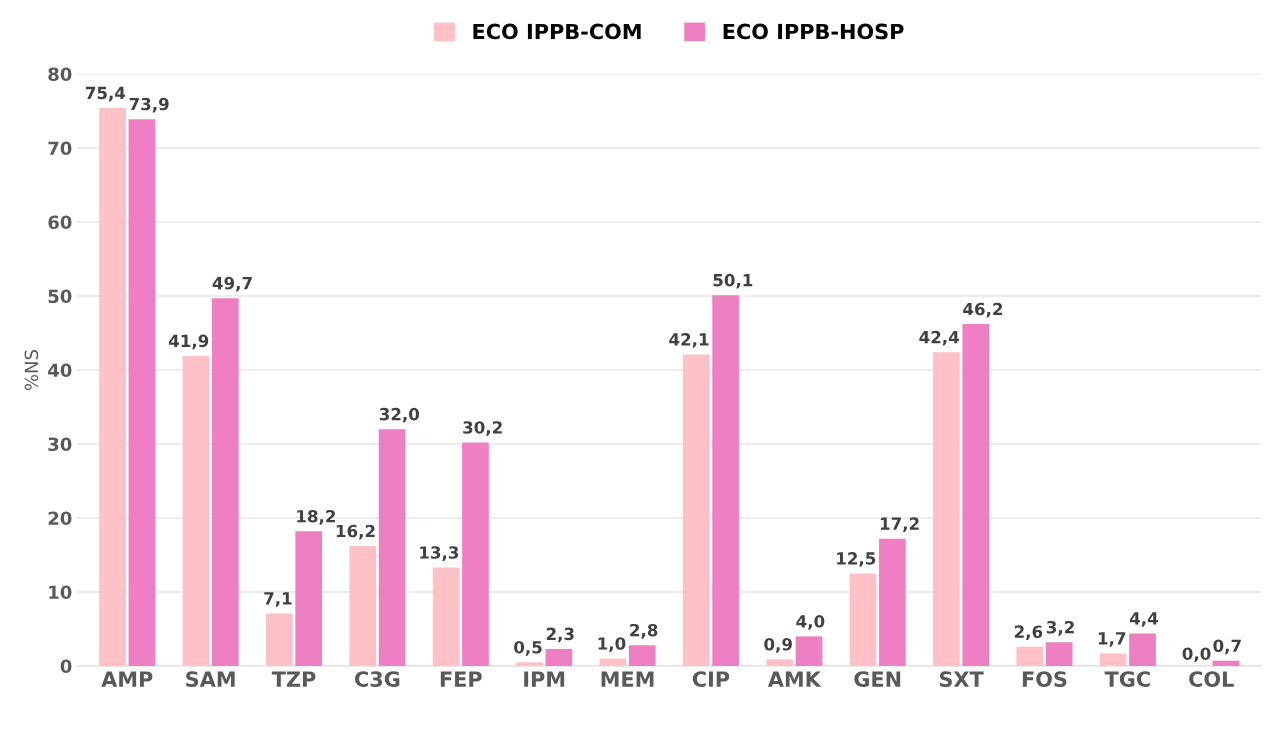  Describe the element at coordinates (794, 679) in the screenshot. I see `x-tick-label: AMK` at that location.